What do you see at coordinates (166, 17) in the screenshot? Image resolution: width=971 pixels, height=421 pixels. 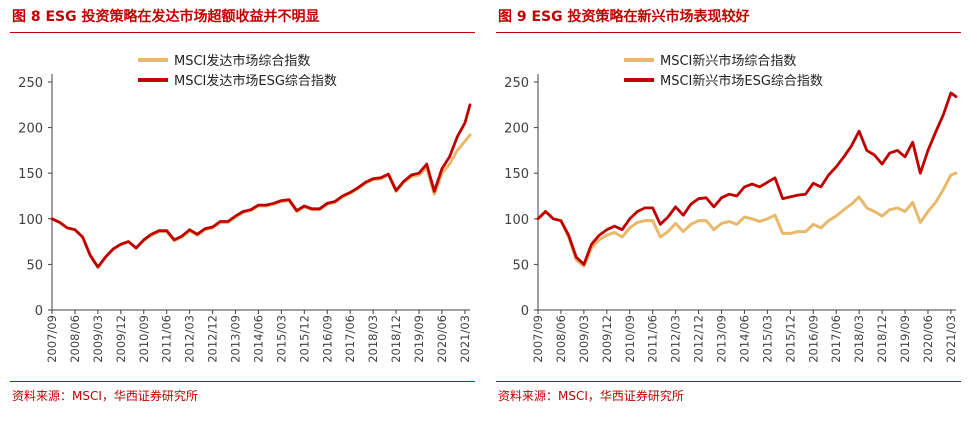 I see `figure-title: 图 8 ESG 投资策略在发达市场超额收益并不明显` at bounding box center [166, 17].